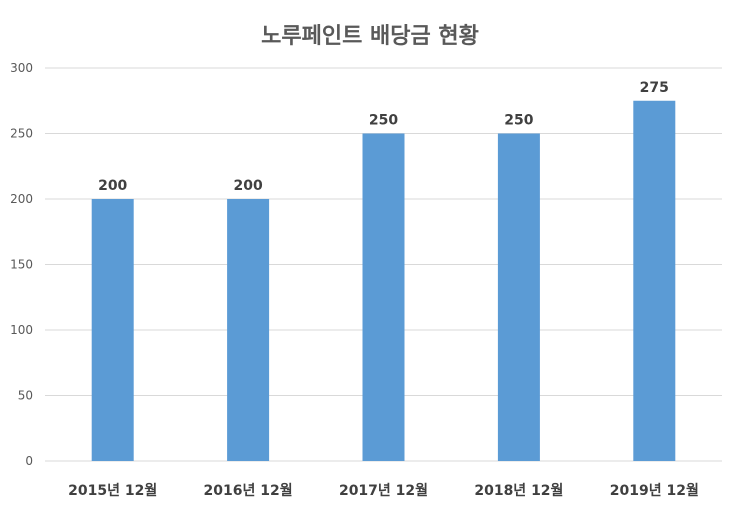  I want to click on y-tick-label: 150, so click(21, 265).